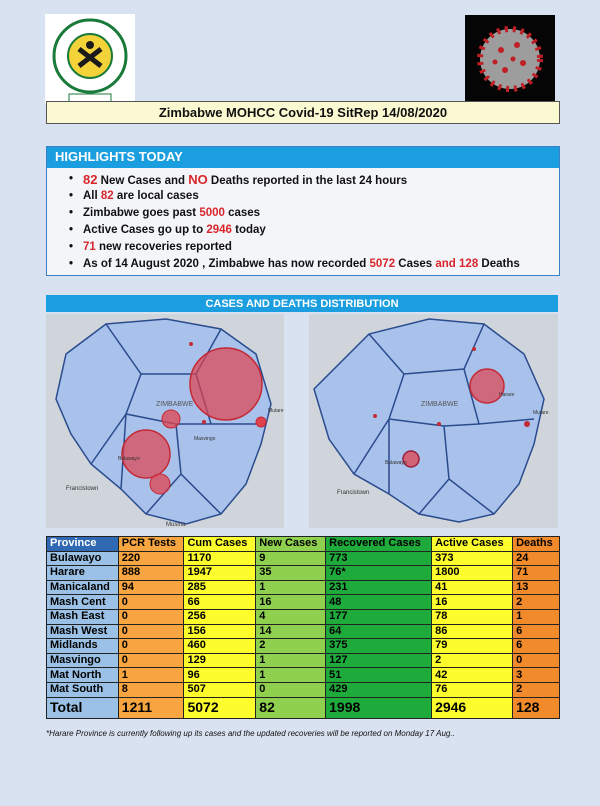 This screenshot has height=806, width=600. Describe the element at coordinates (291, 616) in the screenshot. I see `table-cell: 4` at that location.